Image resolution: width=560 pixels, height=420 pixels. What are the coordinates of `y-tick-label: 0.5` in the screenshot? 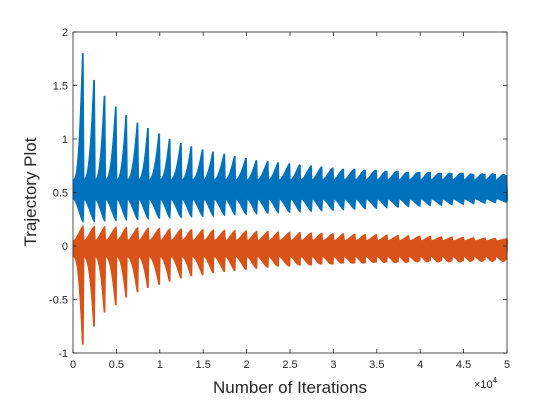 It's located at (60, 194).